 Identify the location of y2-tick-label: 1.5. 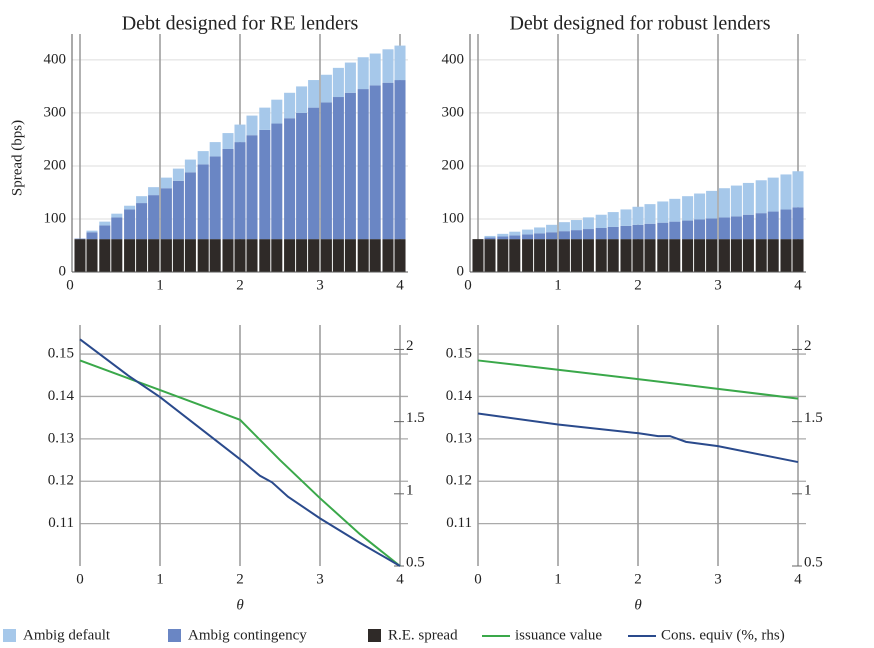
(813, 418).